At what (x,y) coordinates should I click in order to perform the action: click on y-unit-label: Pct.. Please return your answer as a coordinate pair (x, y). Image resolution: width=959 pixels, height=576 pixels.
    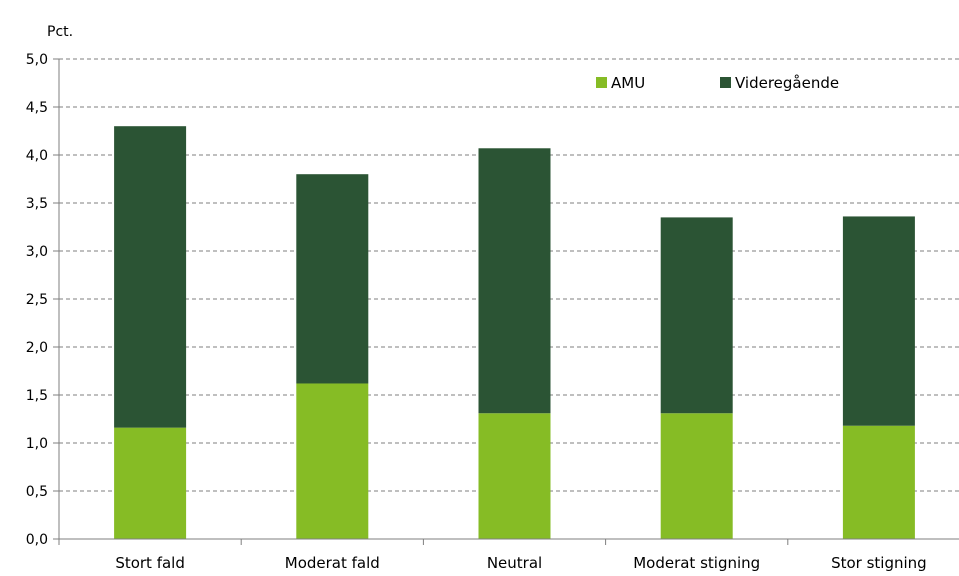
    Looking at the image, I should click on (60, 32).